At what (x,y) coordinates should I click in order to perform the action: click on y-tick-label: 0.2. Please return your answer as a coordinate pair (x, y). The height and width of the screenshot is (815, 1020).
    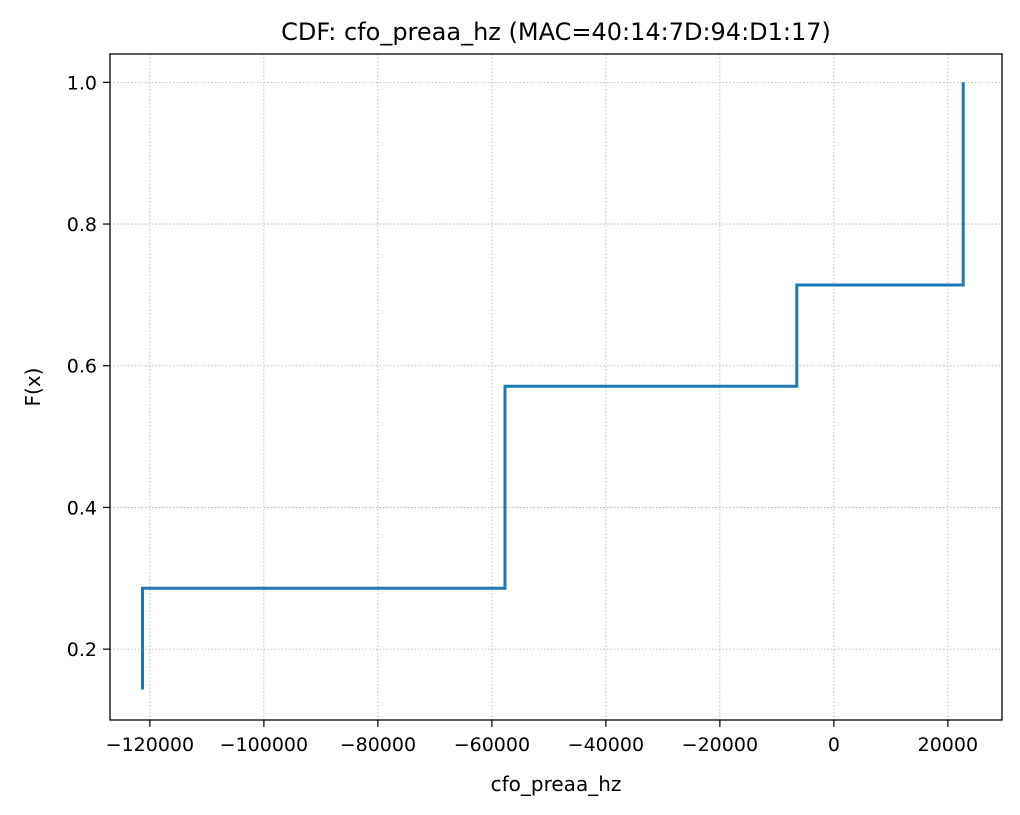
    Looking at the image, I should click on (82, 650).